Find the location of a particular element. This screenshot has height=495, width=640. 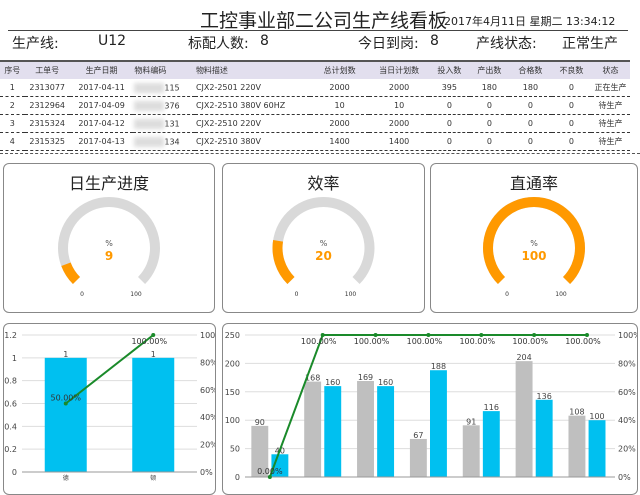

y-tick-label: 200 is located at coordinates (232, 363).